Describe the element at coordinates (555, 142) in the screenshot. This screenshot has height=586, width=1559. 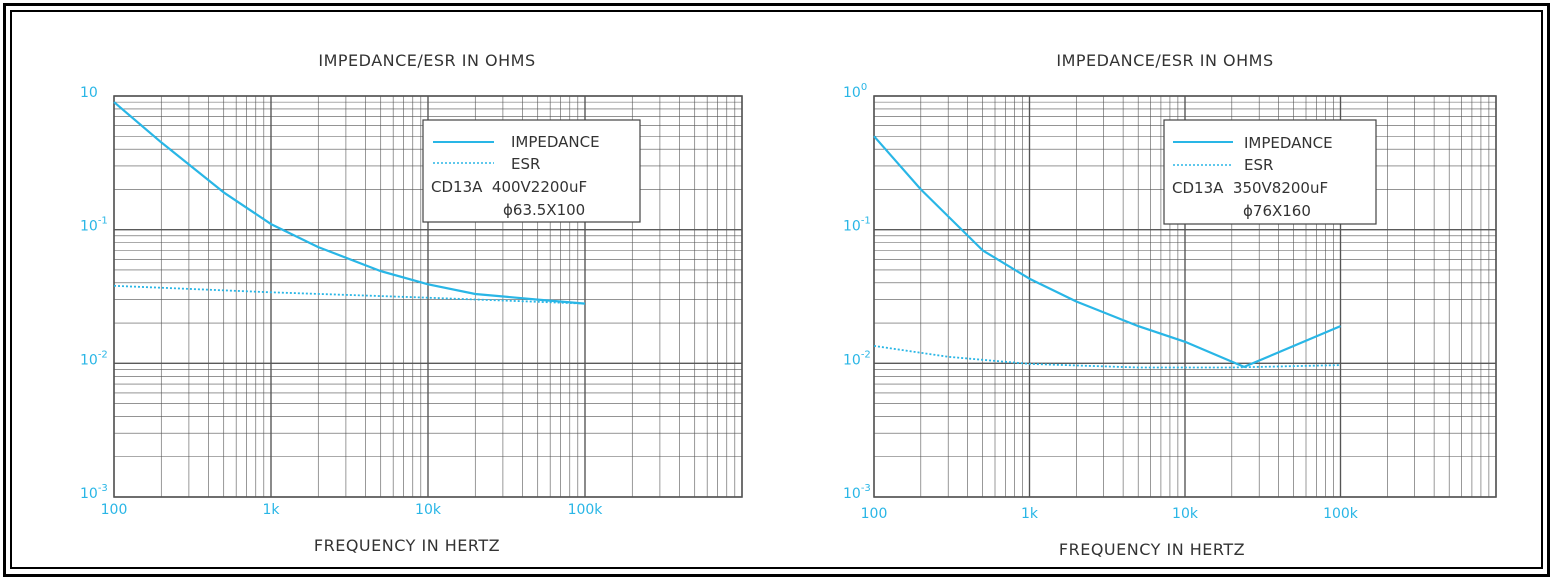
I see `chart-1-legend-impedance-label: IMPEDANCE` at that location.